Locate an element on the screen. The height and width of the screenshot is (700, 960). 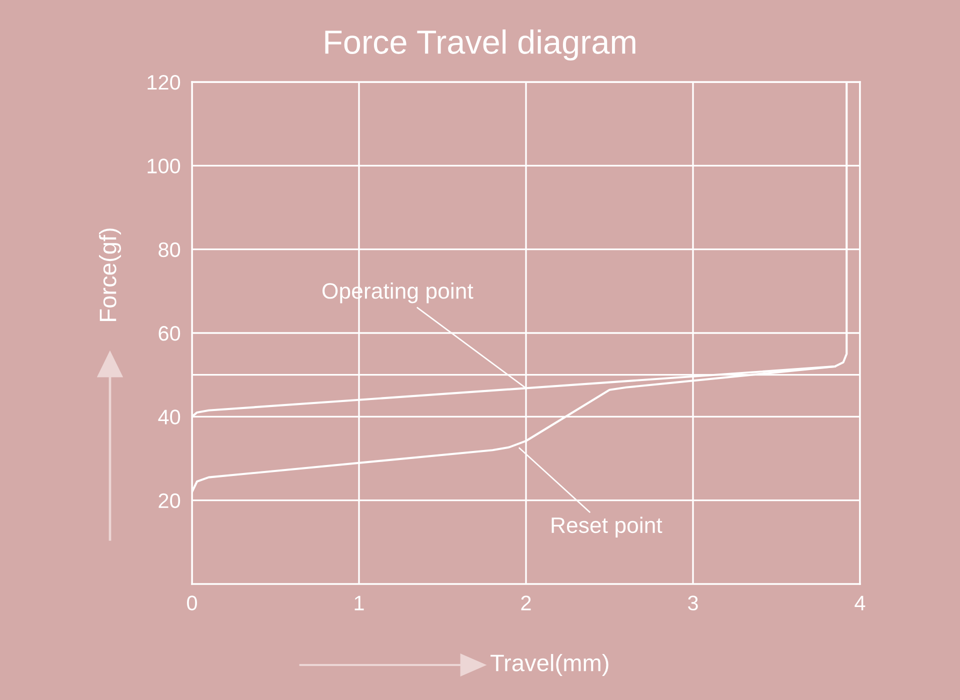
x-tick-label: 0 is located at coordinates (192, 603).